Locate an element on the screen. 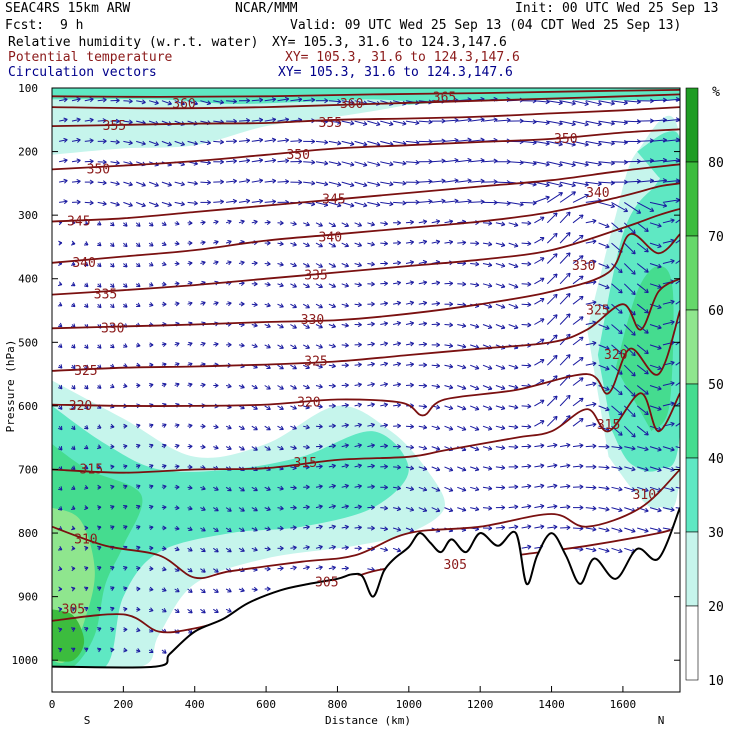 This screenshot has height=740, width=740. forecast-hours: 9 h is located at coordinates (72, 25).